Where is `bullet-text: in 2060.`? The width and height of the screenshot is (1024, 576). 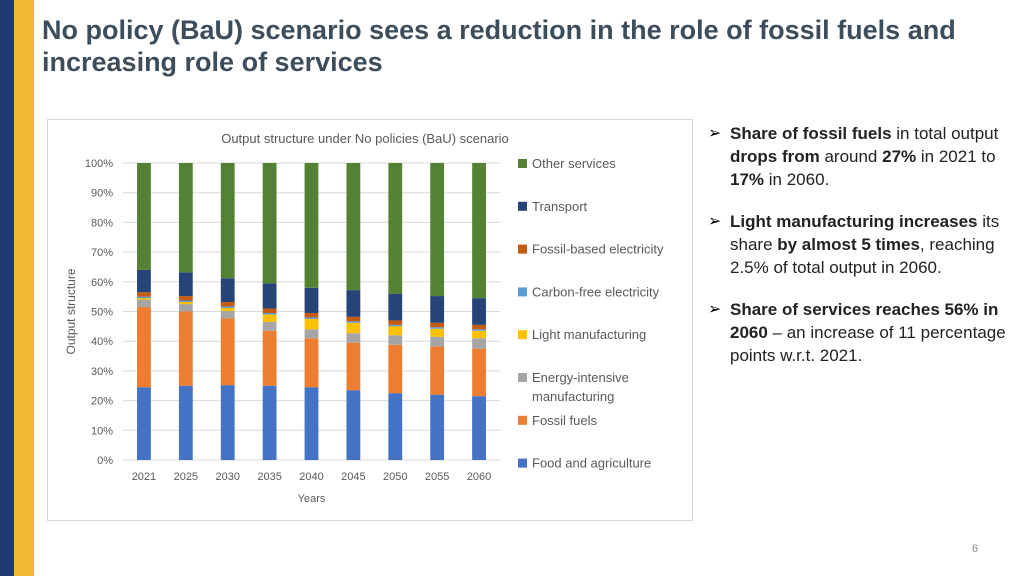 bullet-text: in 2060. is located at coordinates (797, 179).